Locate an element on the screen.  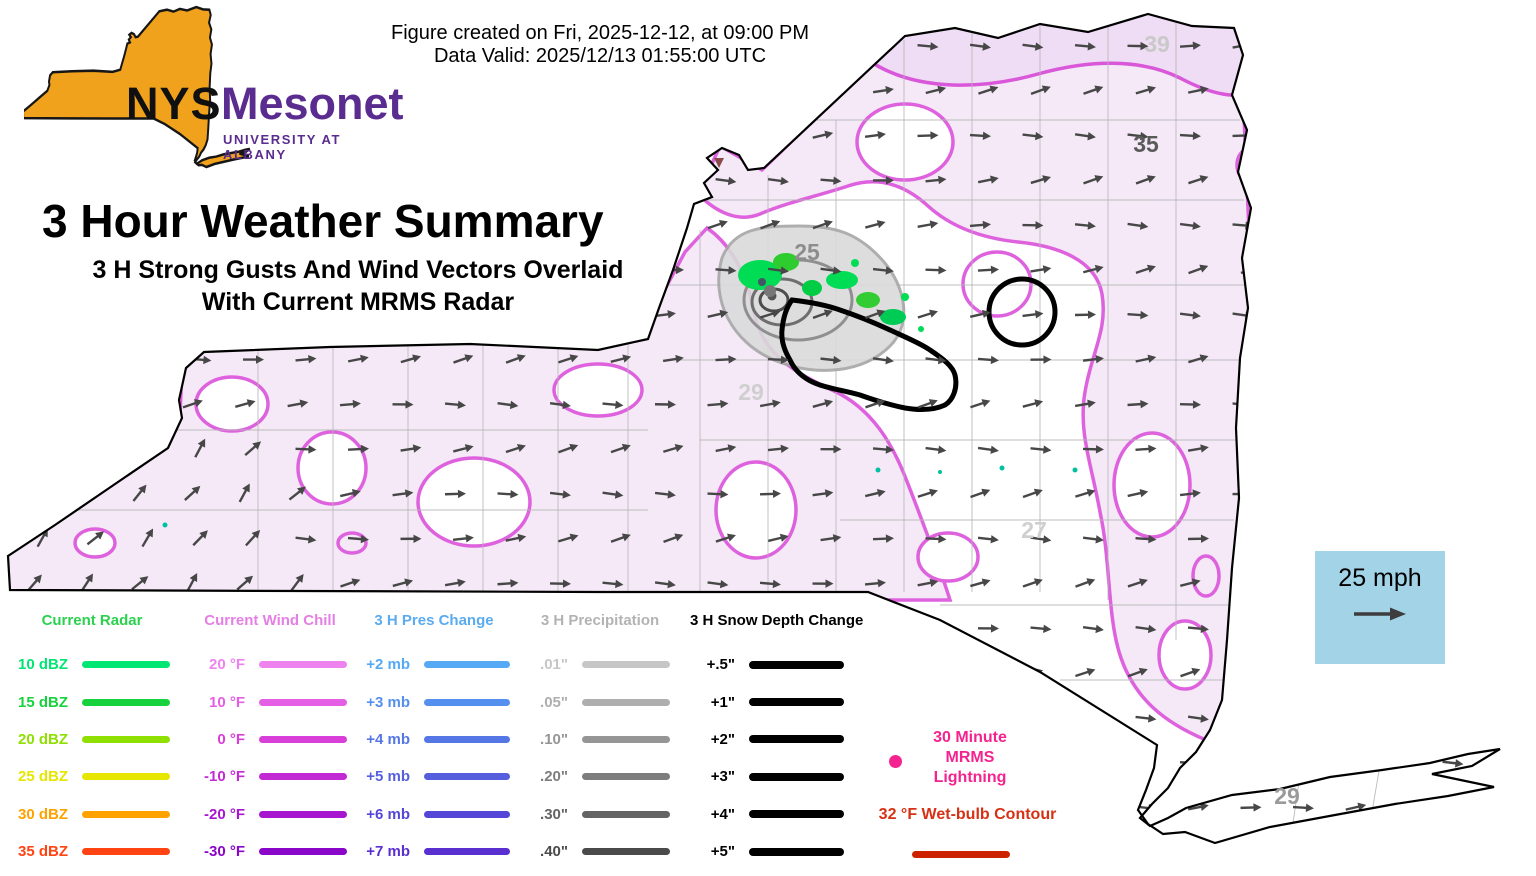
legend-item: .10" is located at coordinates (600, 739).